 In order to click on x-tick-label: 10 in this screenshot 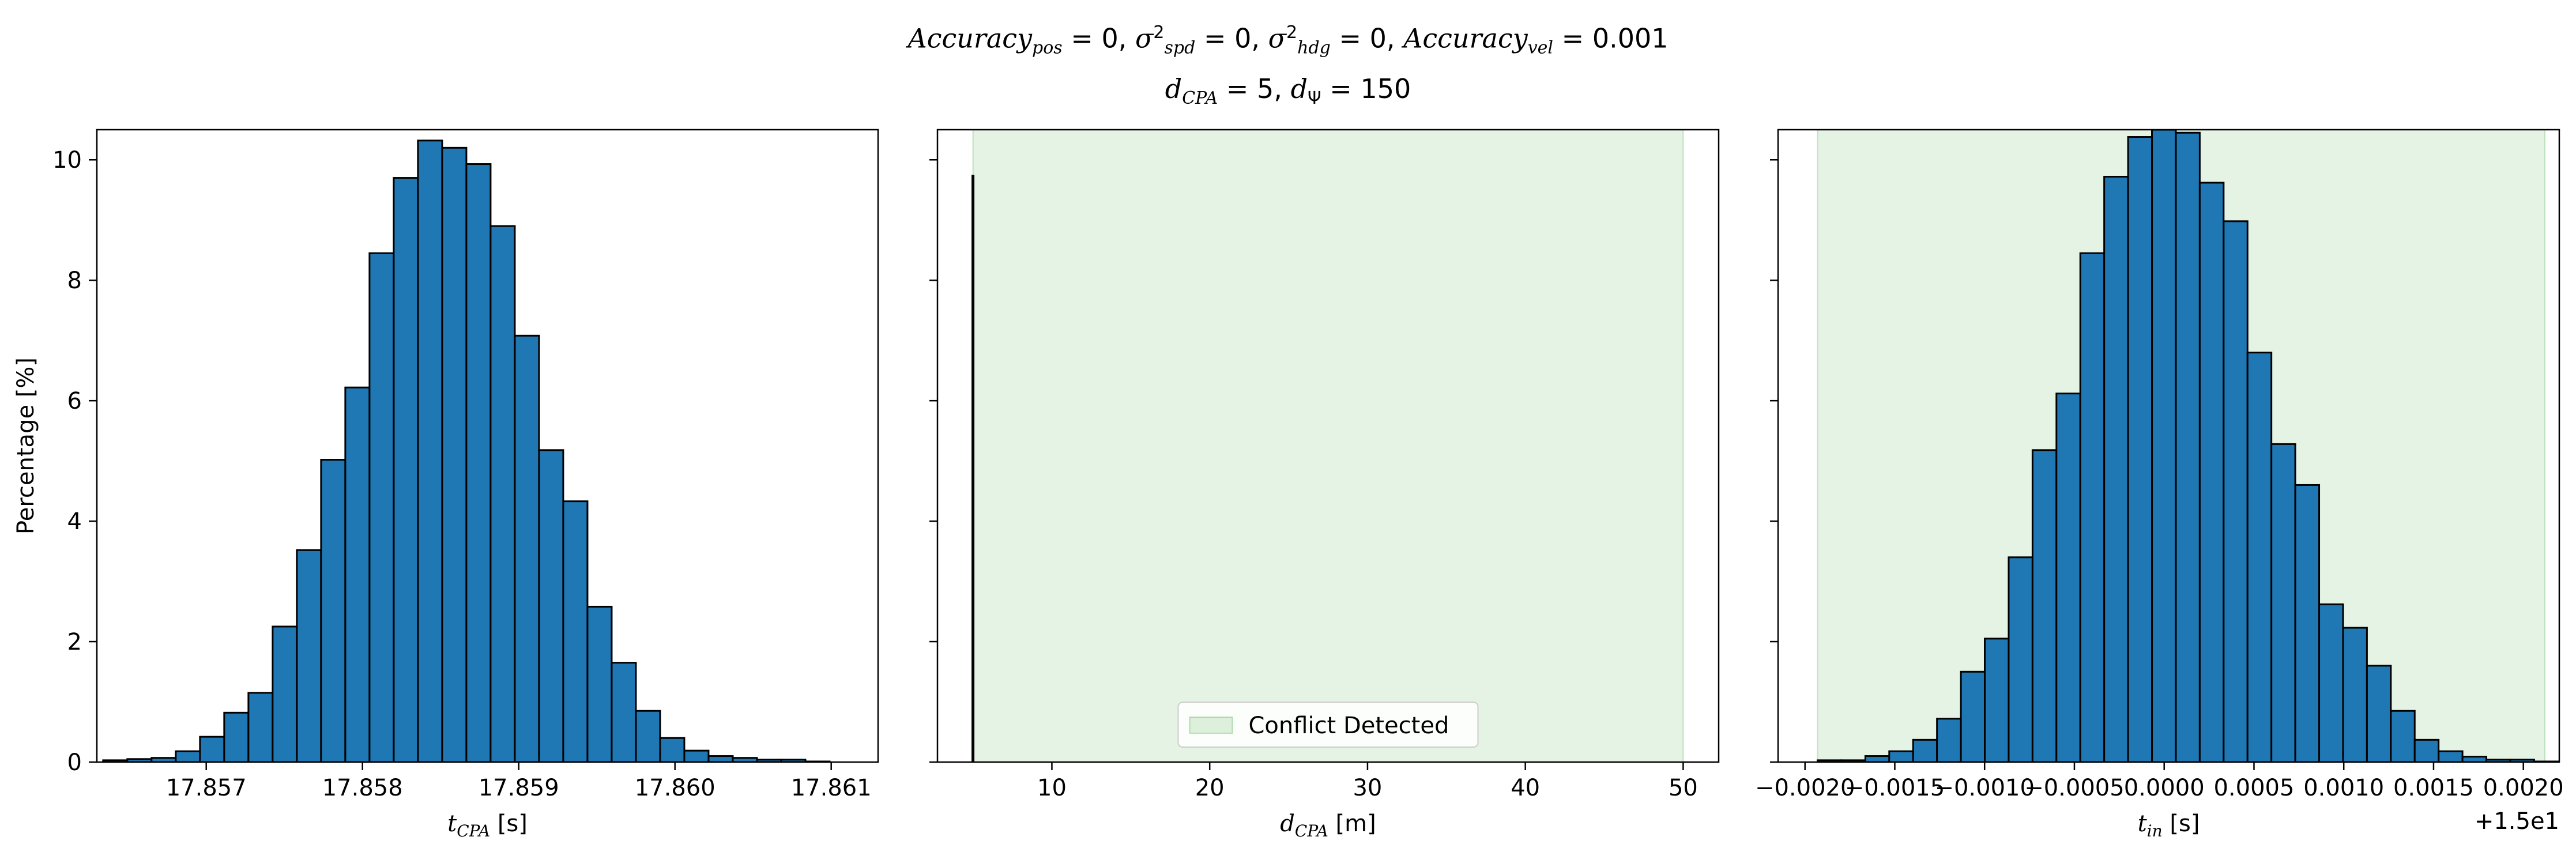, I will do `click(1052, 788)`.